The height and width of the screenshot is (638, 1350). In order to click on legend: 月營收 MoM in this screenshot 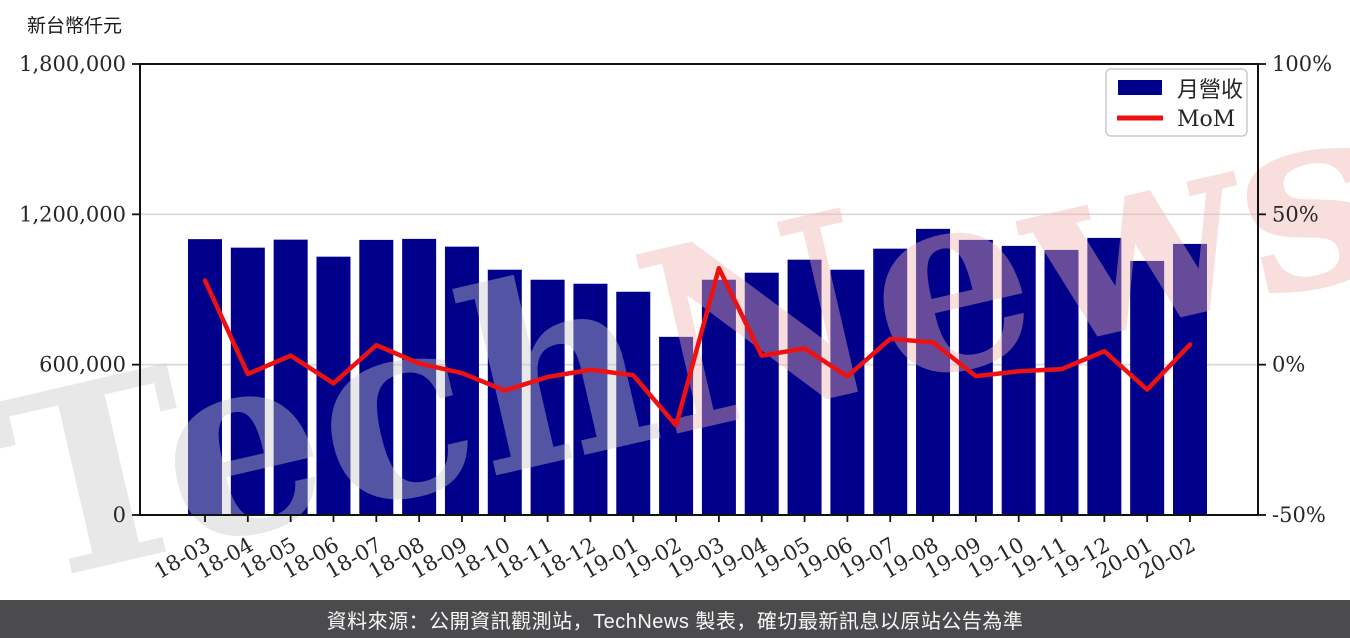, I will do `click(1176, 102)`.